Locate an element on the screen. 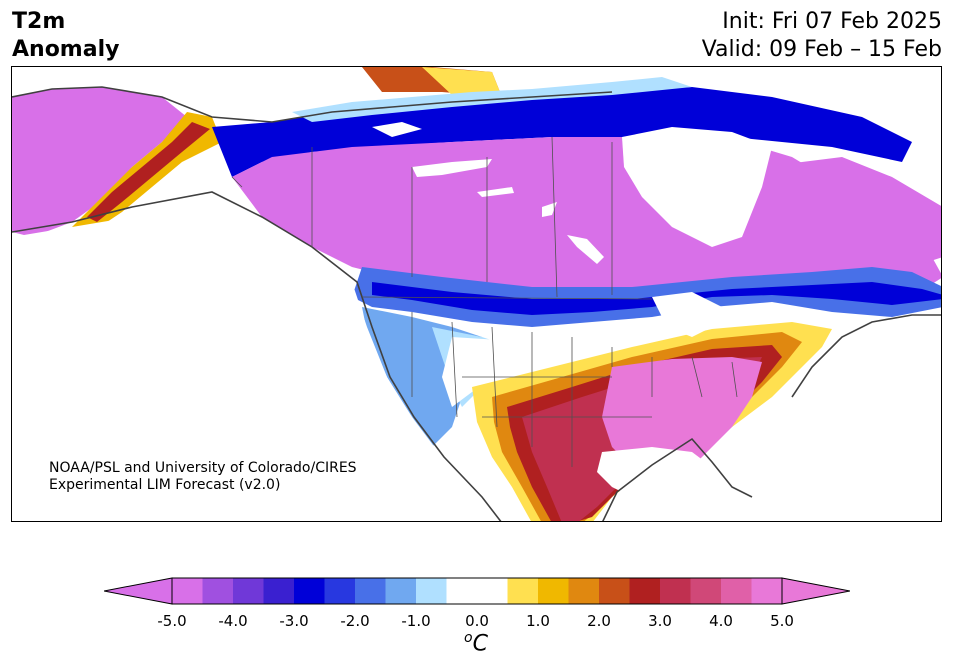 Image resolution: width=954 pixels, height=671 pixels. units-celsius: C is located at coordinates (480, 644).